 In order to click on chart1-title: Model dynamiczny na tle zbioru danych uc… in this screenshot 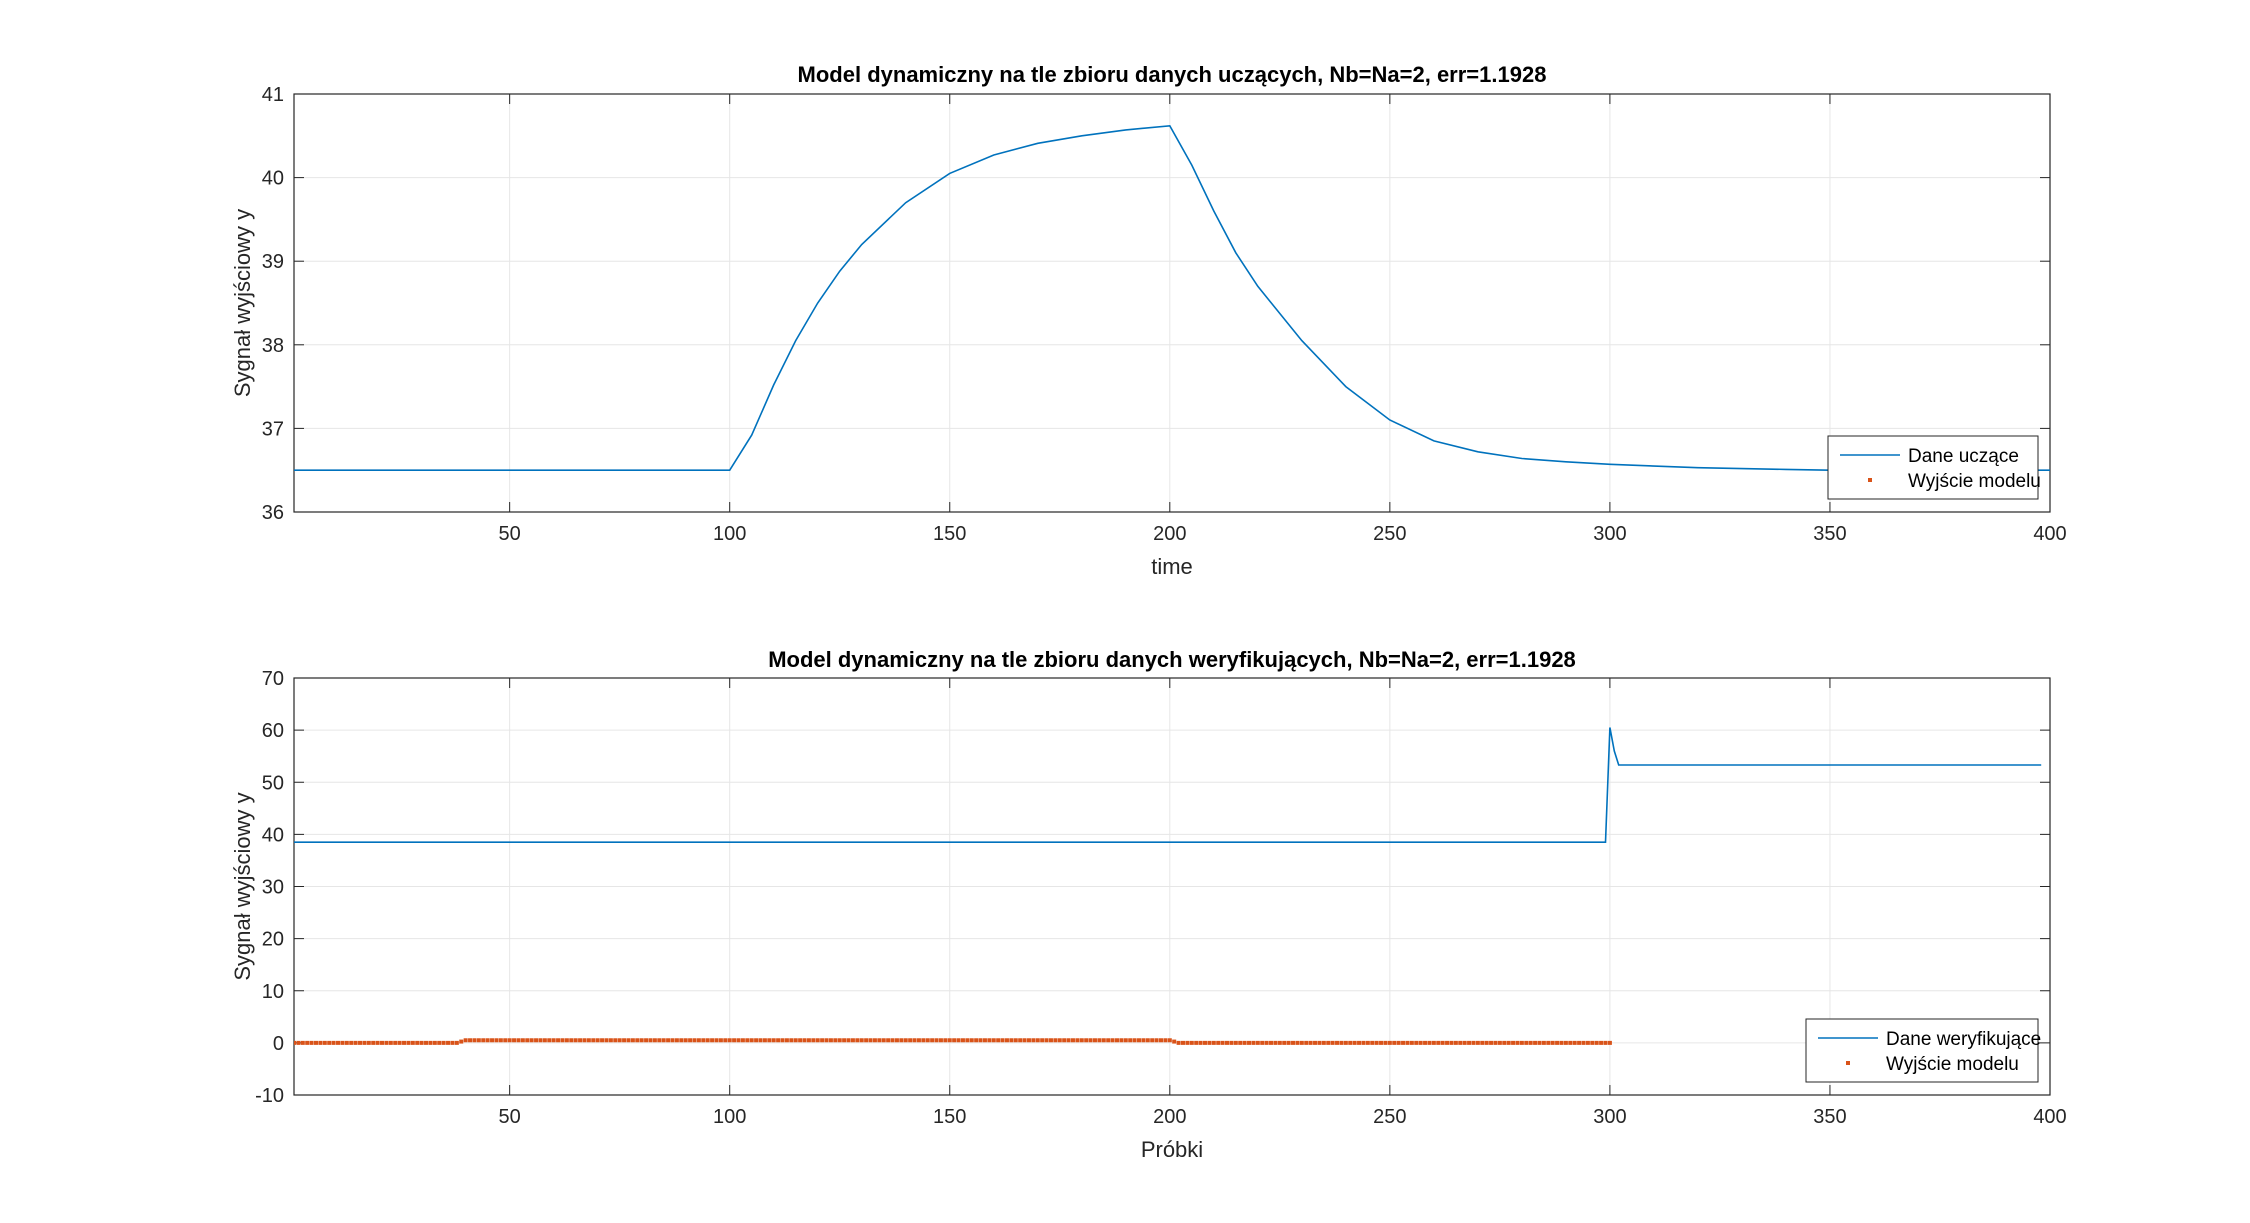, I will do `click(1172, 74)`.